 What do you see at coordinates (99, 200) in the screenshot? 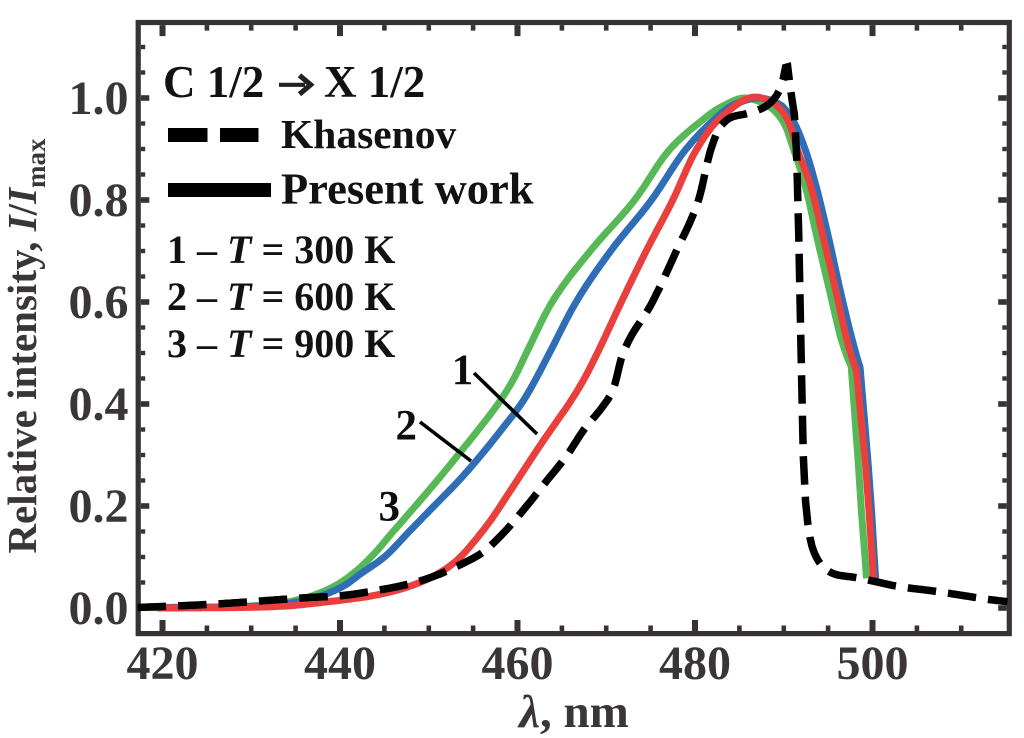
I see `svg-text: 0.8` at bounding box center [99, 200].